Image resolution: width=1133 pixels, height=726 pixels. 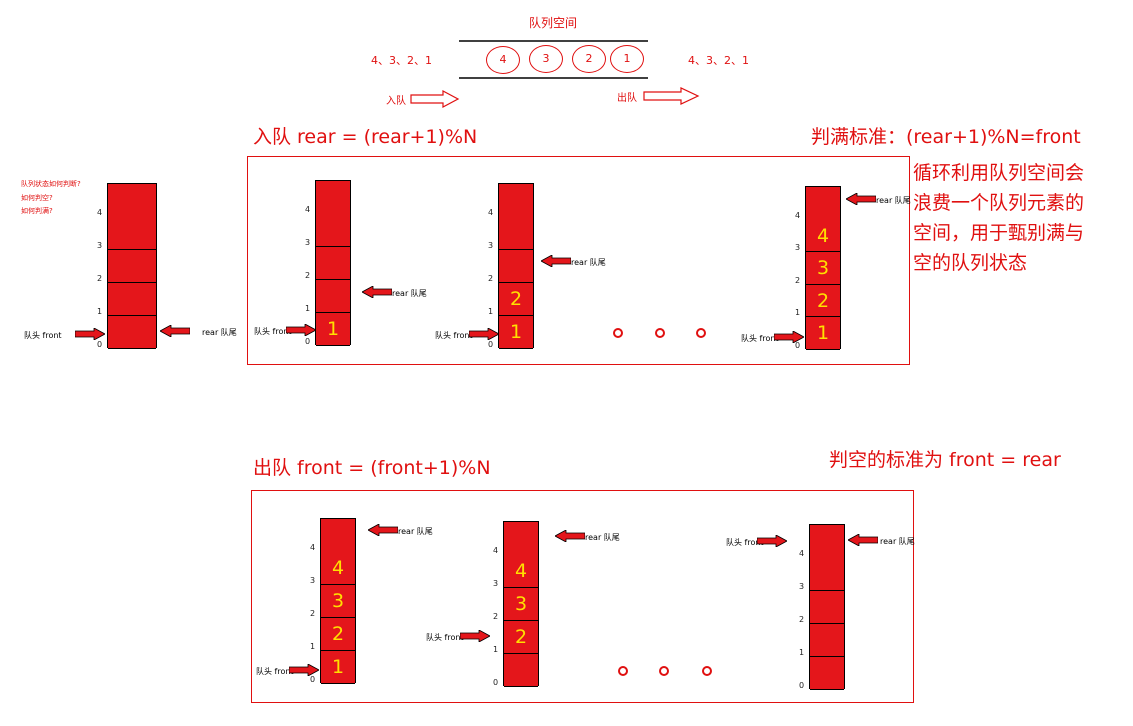 I want to click on dequeue-heading: 出队 front = (front+1)%N, so click(x=372, y=468).